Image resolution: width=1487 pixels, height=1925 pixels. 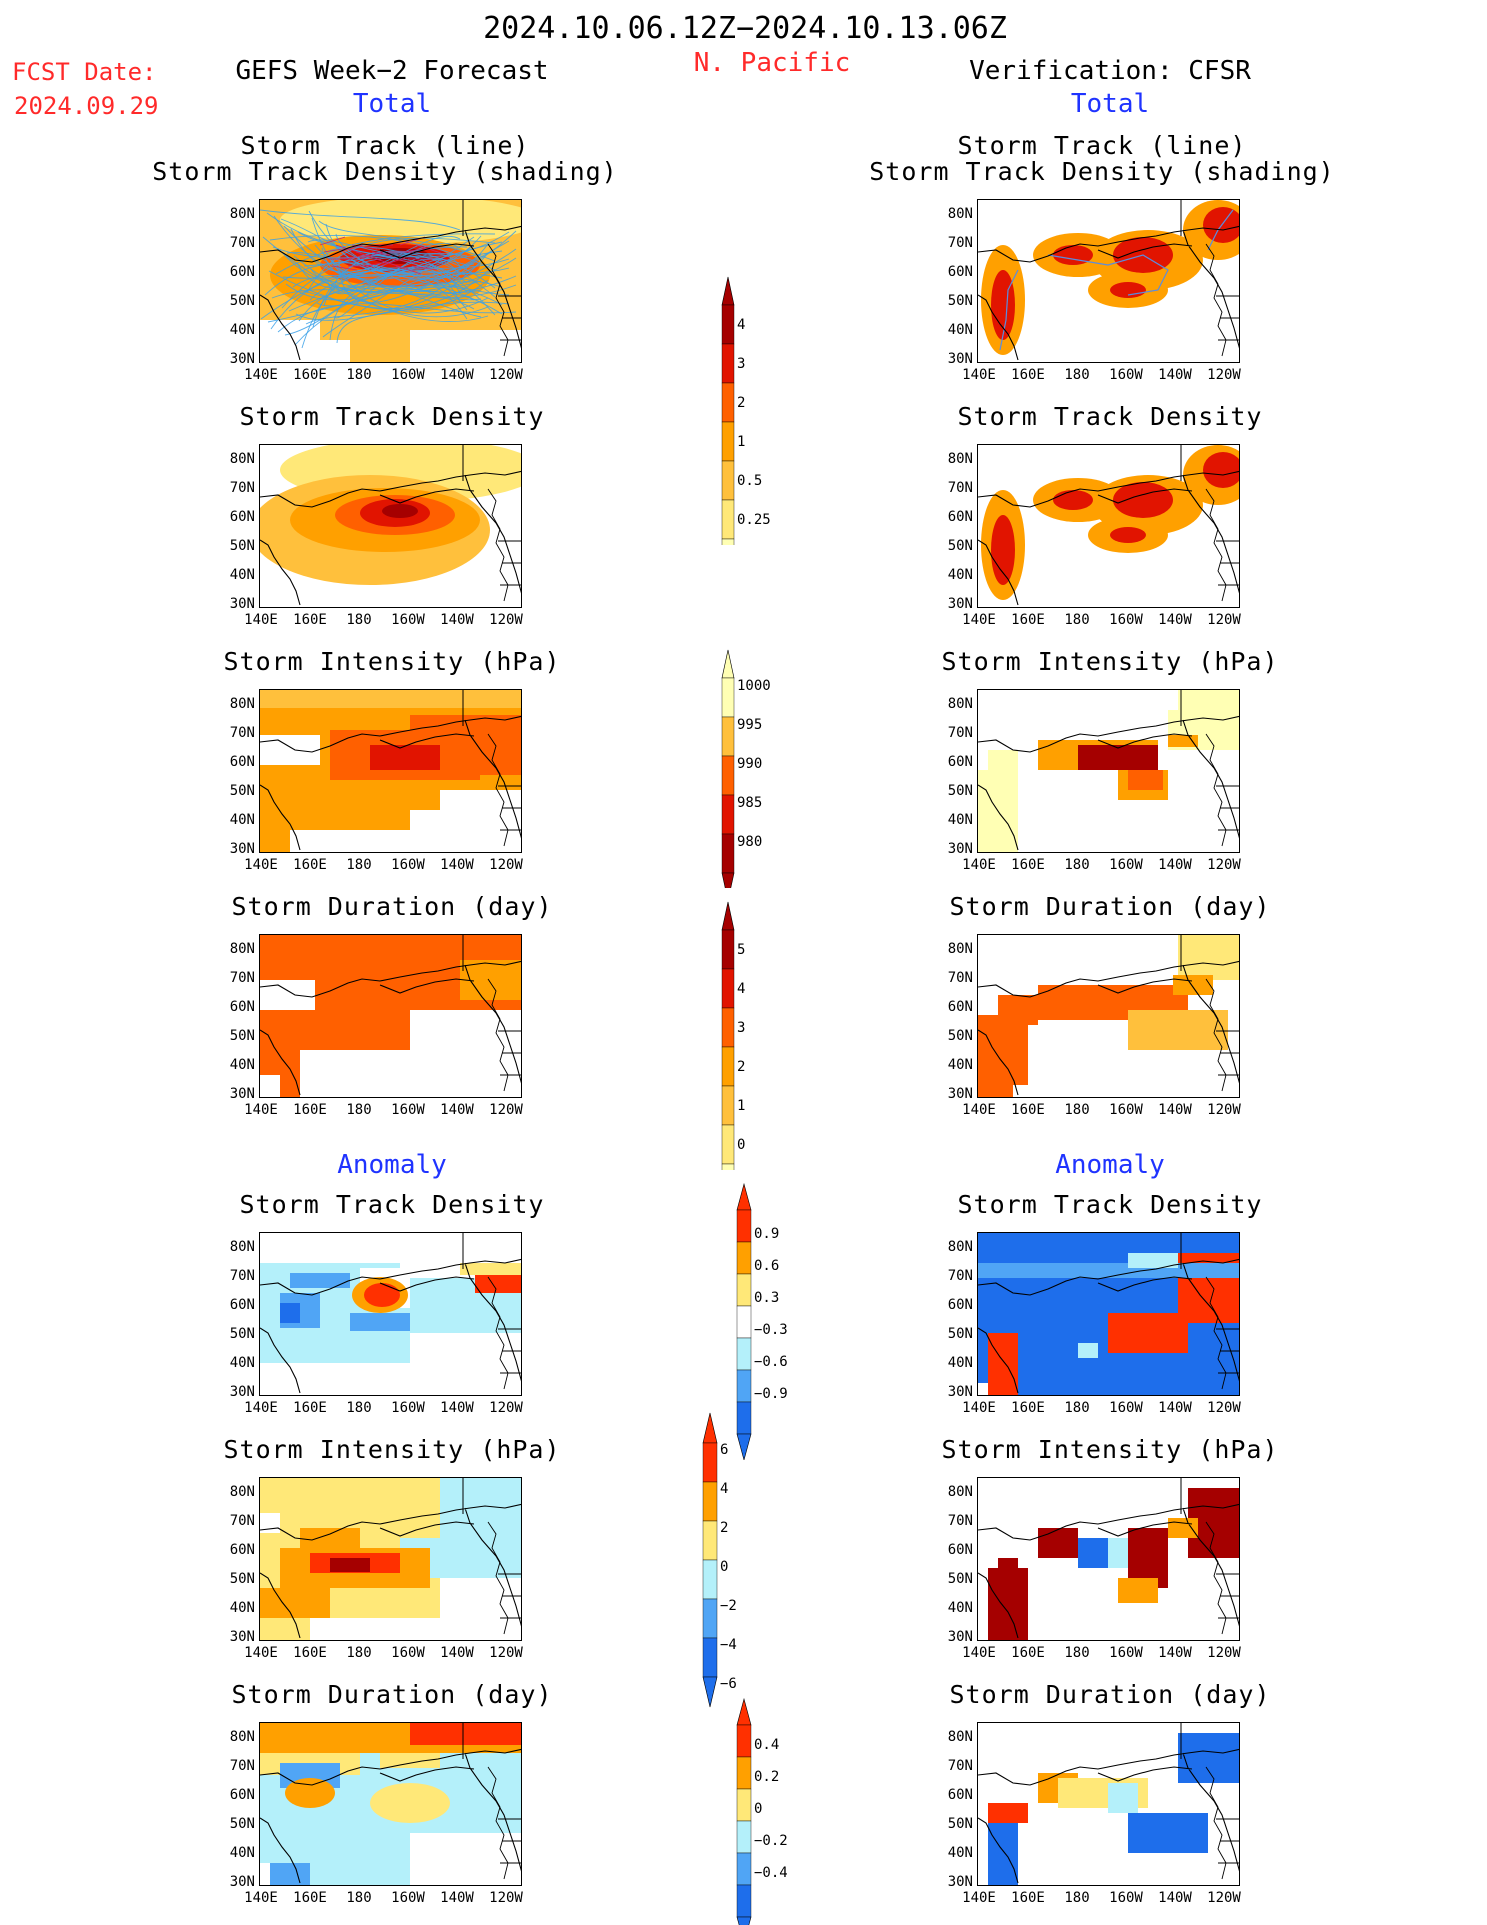 What do you see at coordinates (1110, 104) in the screenshot?
I see `verification-total-label: Total` at bounding box center [1110, 104].